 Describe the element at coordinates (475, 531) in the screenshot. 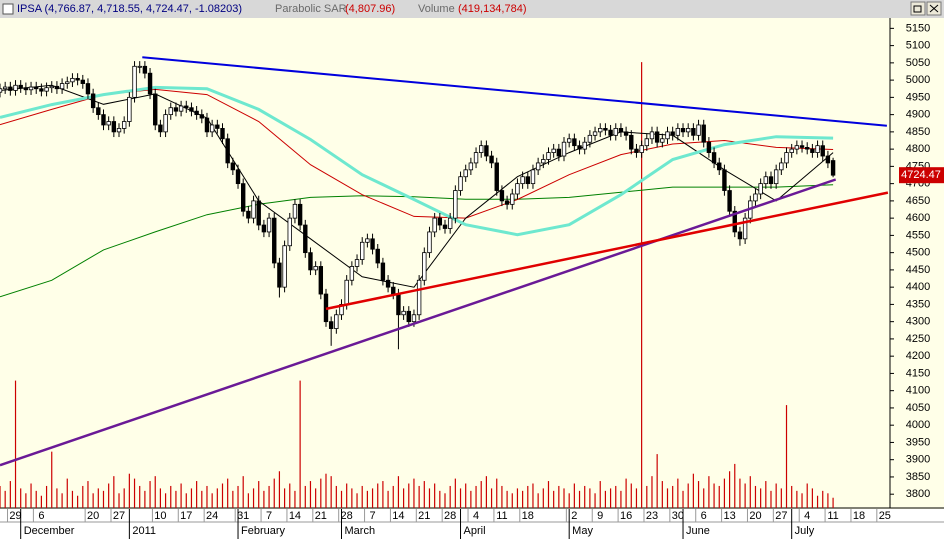

I see `month-tick-label: April` at that location.